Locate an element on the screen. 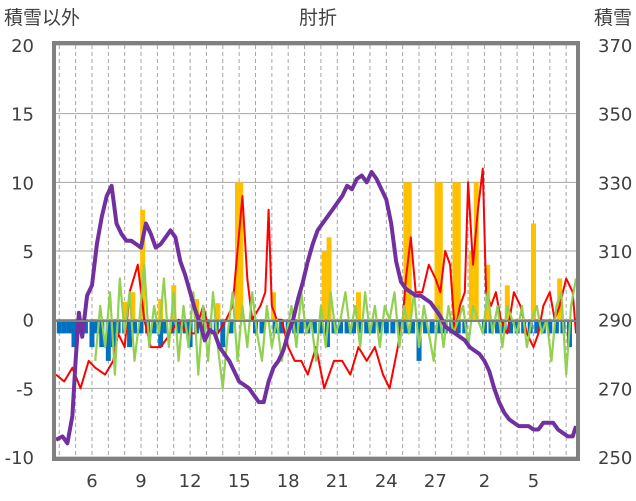 The height and width of the screenshot is (501, 636). y-tick-label-right: 310 is located at coordinates (615, 252).